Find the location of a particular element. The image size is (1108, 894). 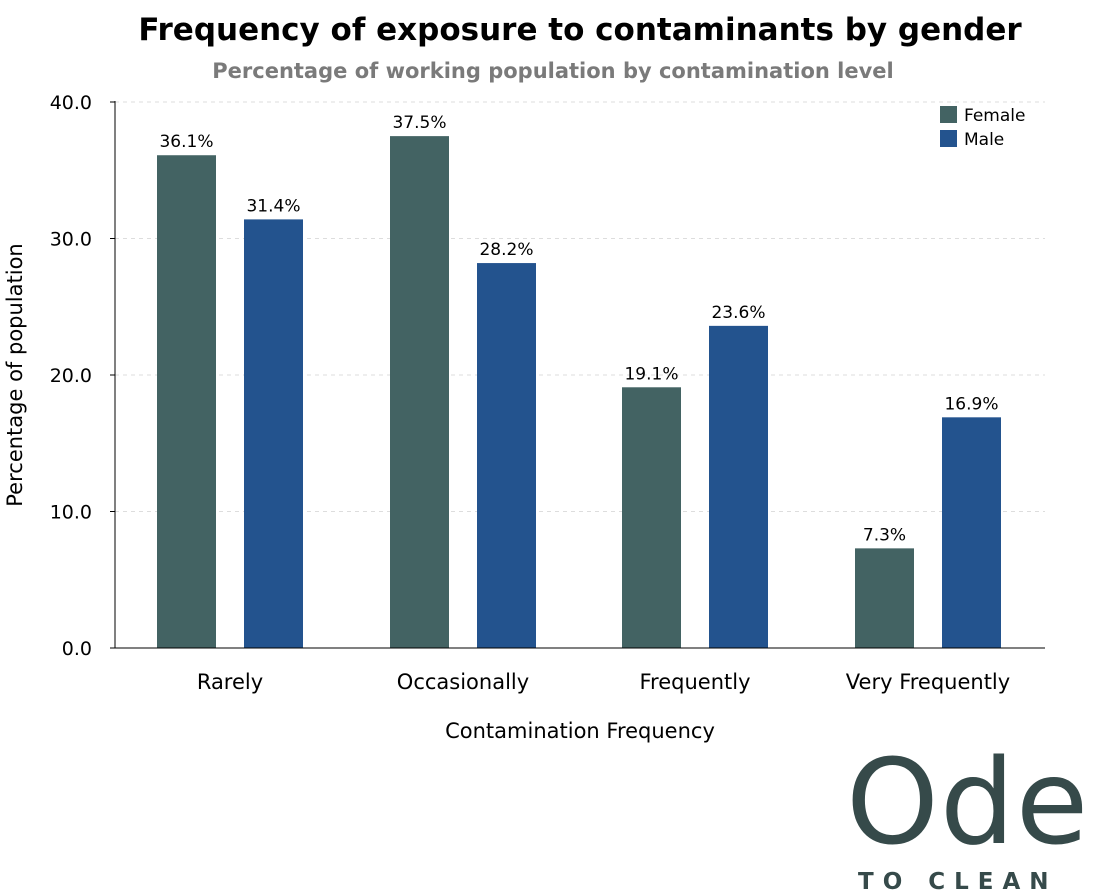

data-label: 23.6% is located at coordinates (738, 313).